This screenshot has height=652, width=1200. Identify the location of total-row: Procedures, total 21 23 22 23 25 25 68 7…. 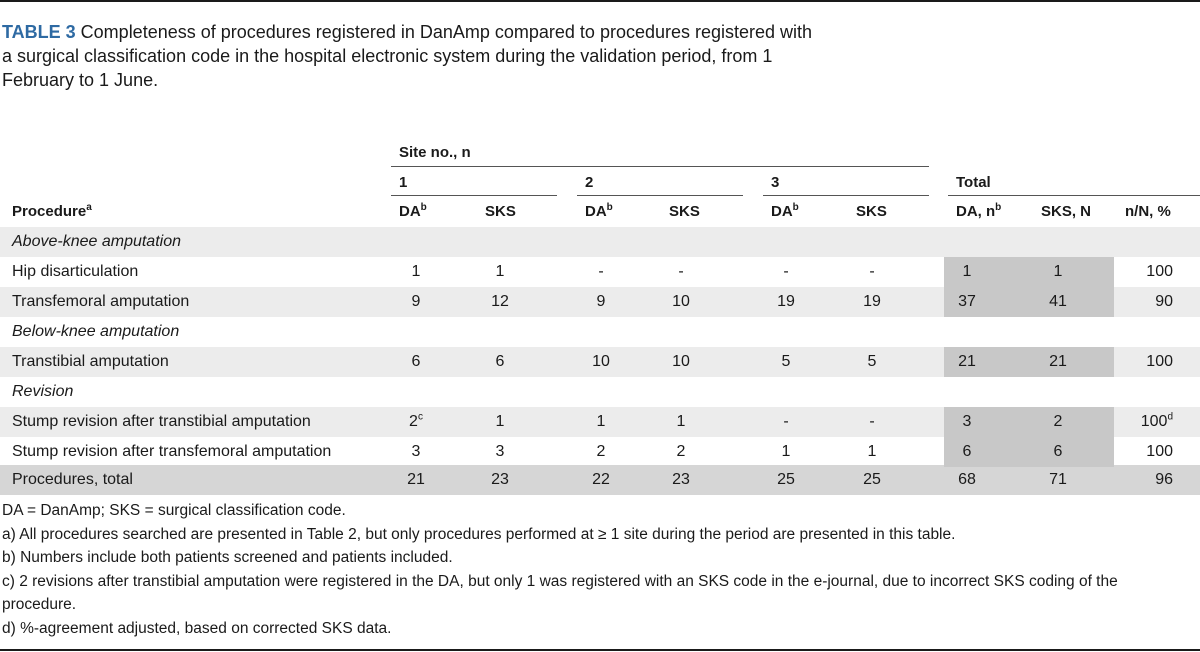
(600, 480).